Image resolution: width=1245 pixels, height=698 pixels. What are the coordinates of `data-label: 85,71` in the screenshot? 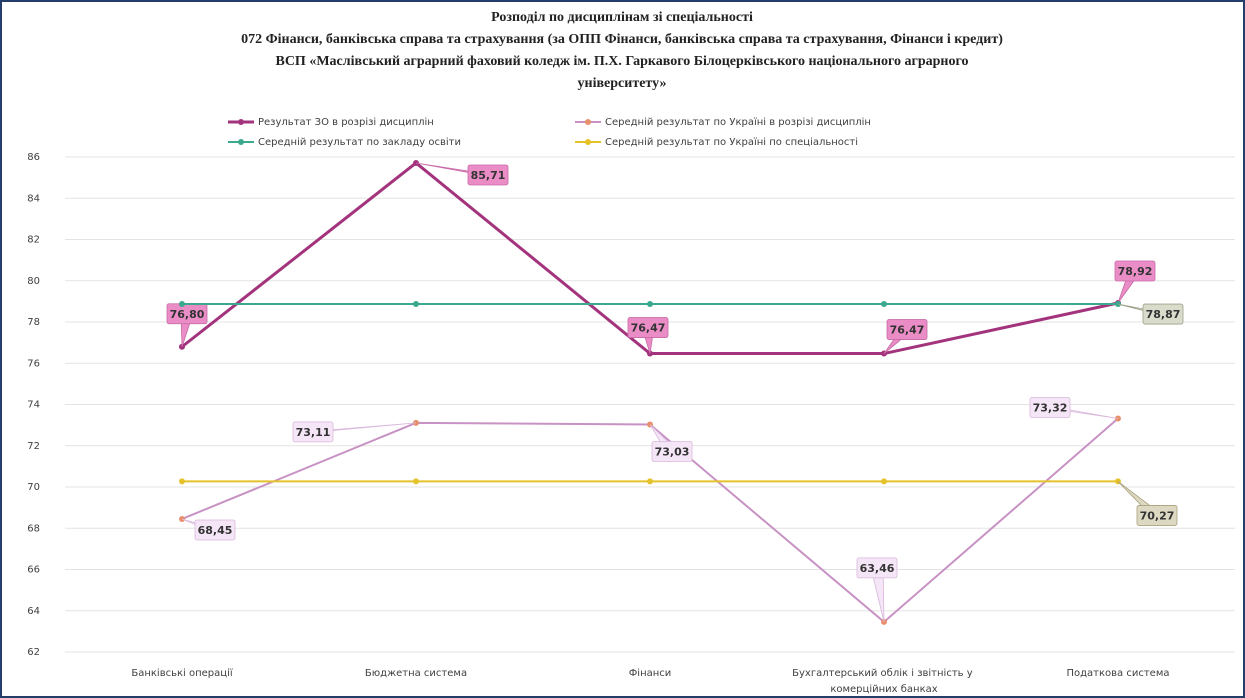 It's located at (488, 175).